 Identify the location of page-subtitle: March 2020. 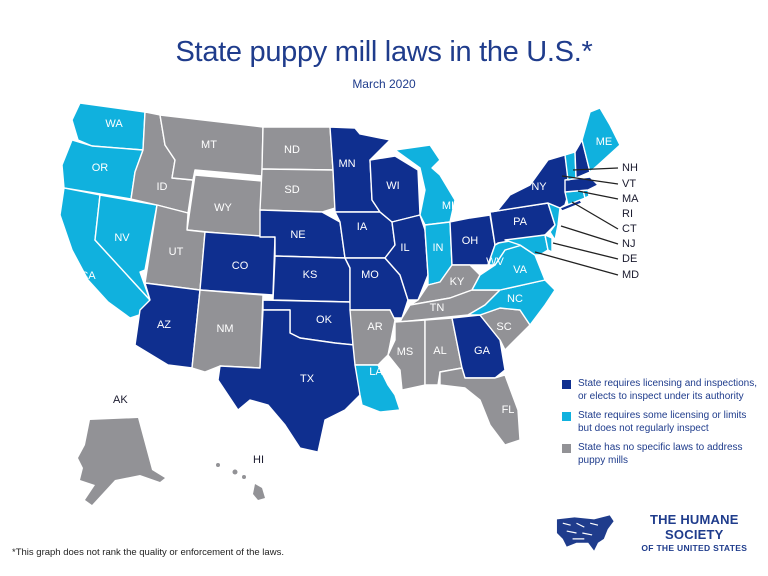
(384, 84).